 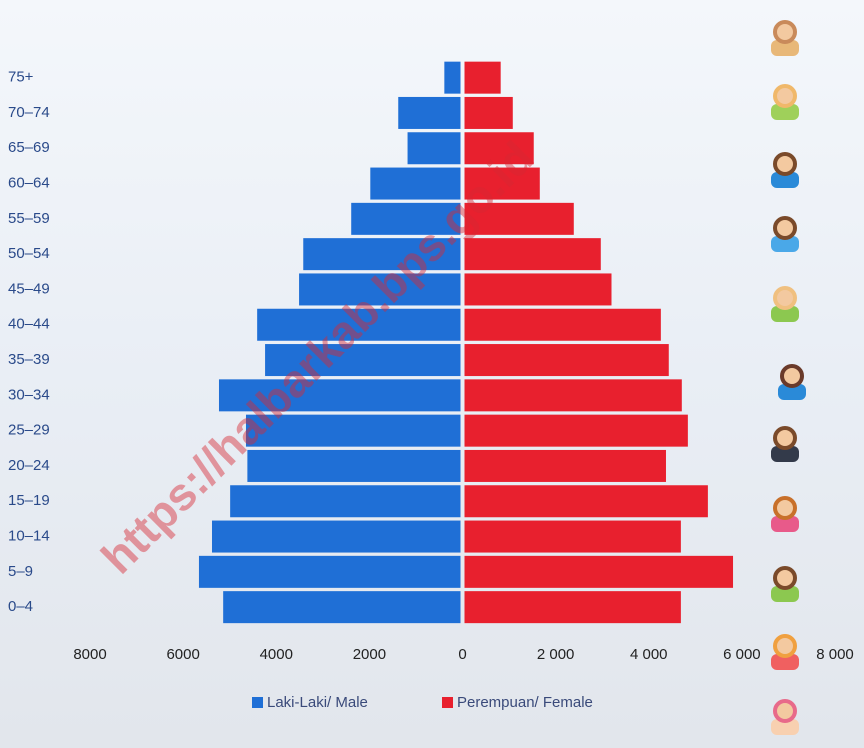 I want to click on y-tick-label: 45–49, so click(x=29, y=288).